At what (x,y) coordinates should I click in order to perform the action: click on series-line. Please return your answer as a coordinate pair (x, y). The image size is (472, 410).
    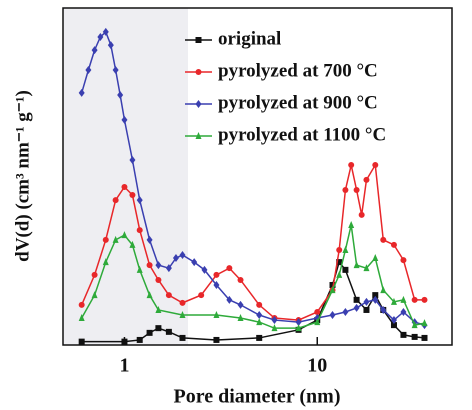
    Looking at the image, I should click on (253, 301).